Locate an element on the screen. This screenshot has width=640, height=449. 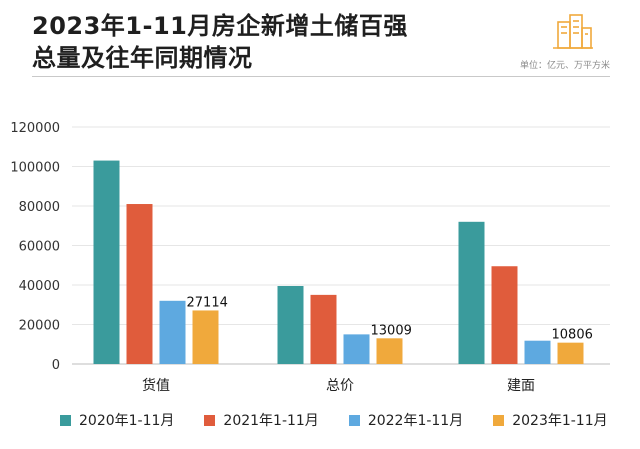
category-label: 总价 is located at coordinates (340, 386).